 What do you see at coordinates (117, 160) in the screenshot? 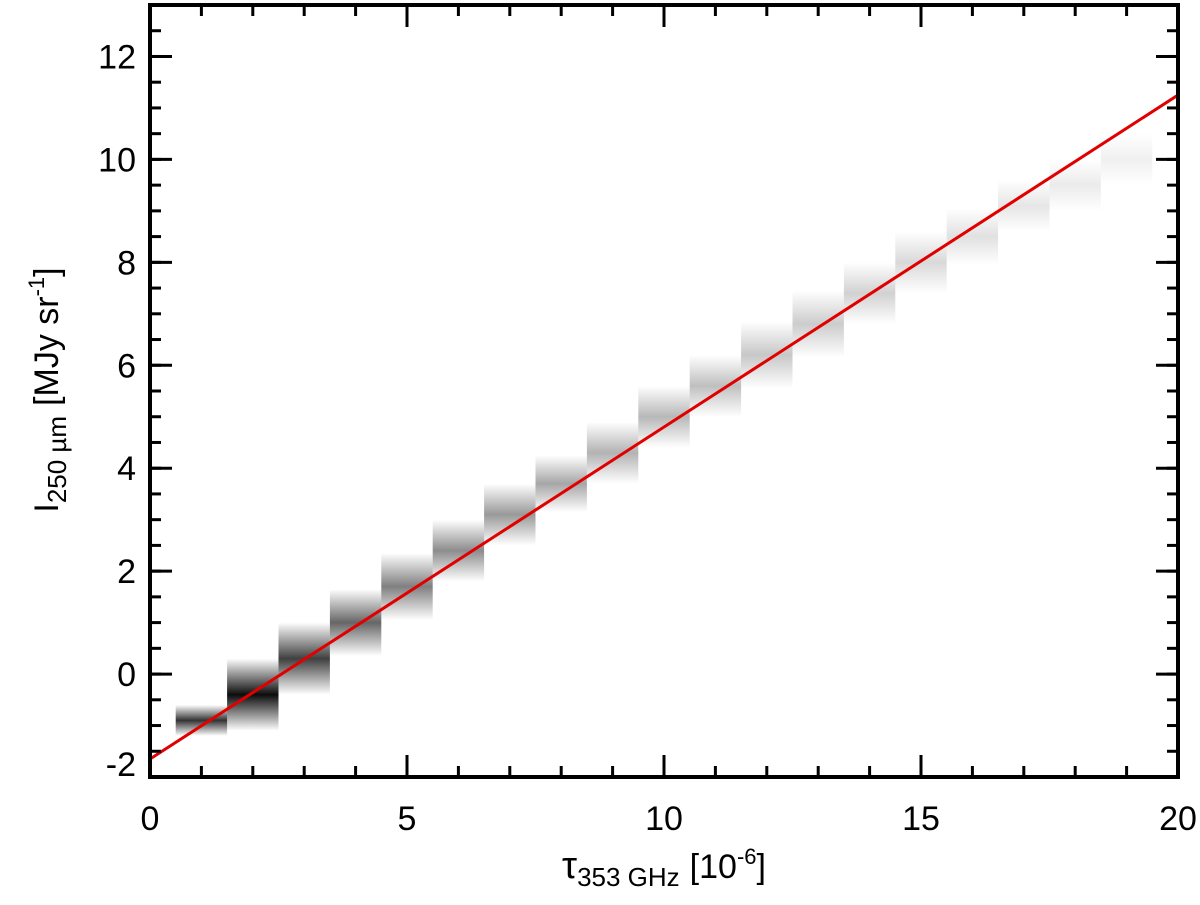
I see `y-tick-label: 10` at bounding box center [117, 160].